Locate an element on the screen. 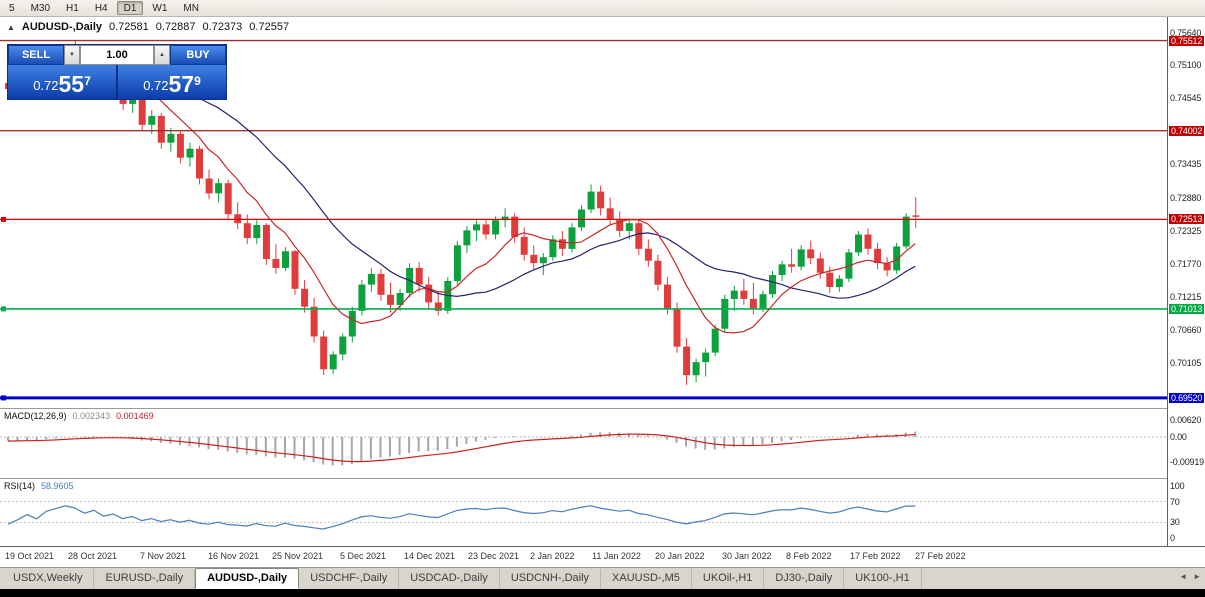 The width and height of the screenshot is (1205, 597). buy-button: BUY is located at coordinates (198, 55).